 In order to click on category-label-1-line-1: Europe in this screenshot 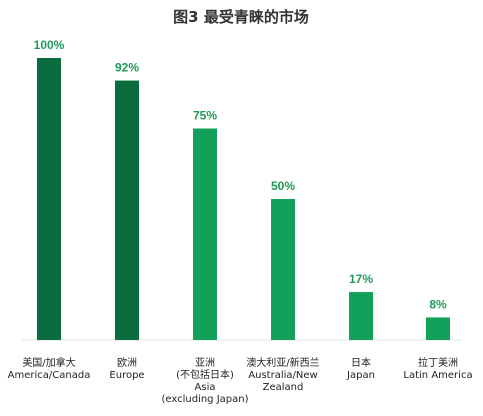, I will do `click(126, 375)`.